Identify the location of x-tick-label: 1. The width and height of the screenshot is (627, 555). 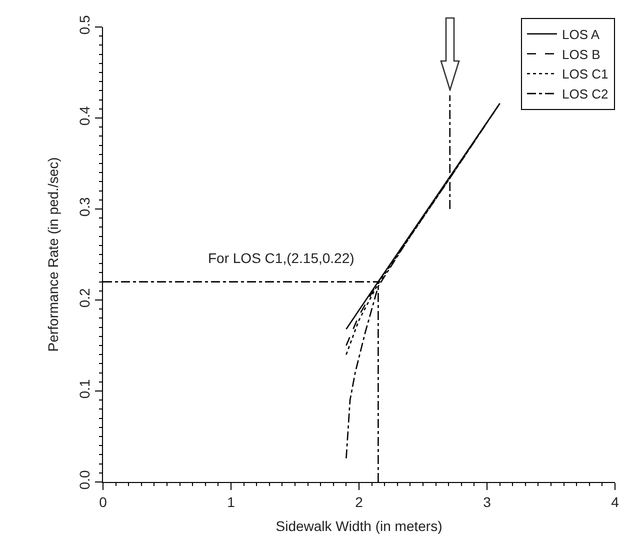
(231, 502).